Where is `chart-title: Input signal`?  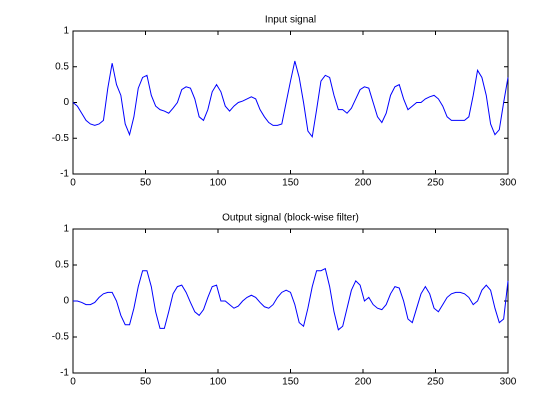
chart-title: Input signal is located at coordinates (290, 20).